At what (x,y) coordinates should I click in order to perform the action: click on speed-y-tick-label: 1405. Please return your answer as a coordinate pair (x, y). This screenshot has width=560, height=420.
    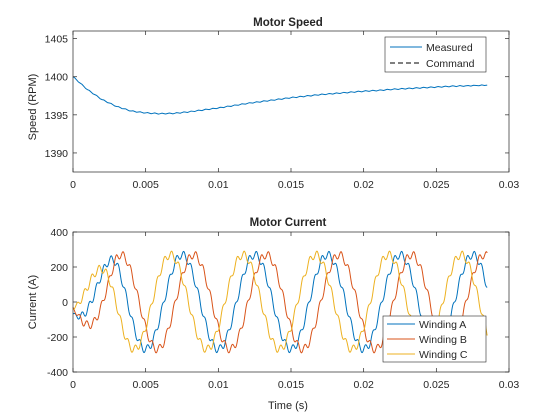
    Looking at the image, I should click on (57, 40).